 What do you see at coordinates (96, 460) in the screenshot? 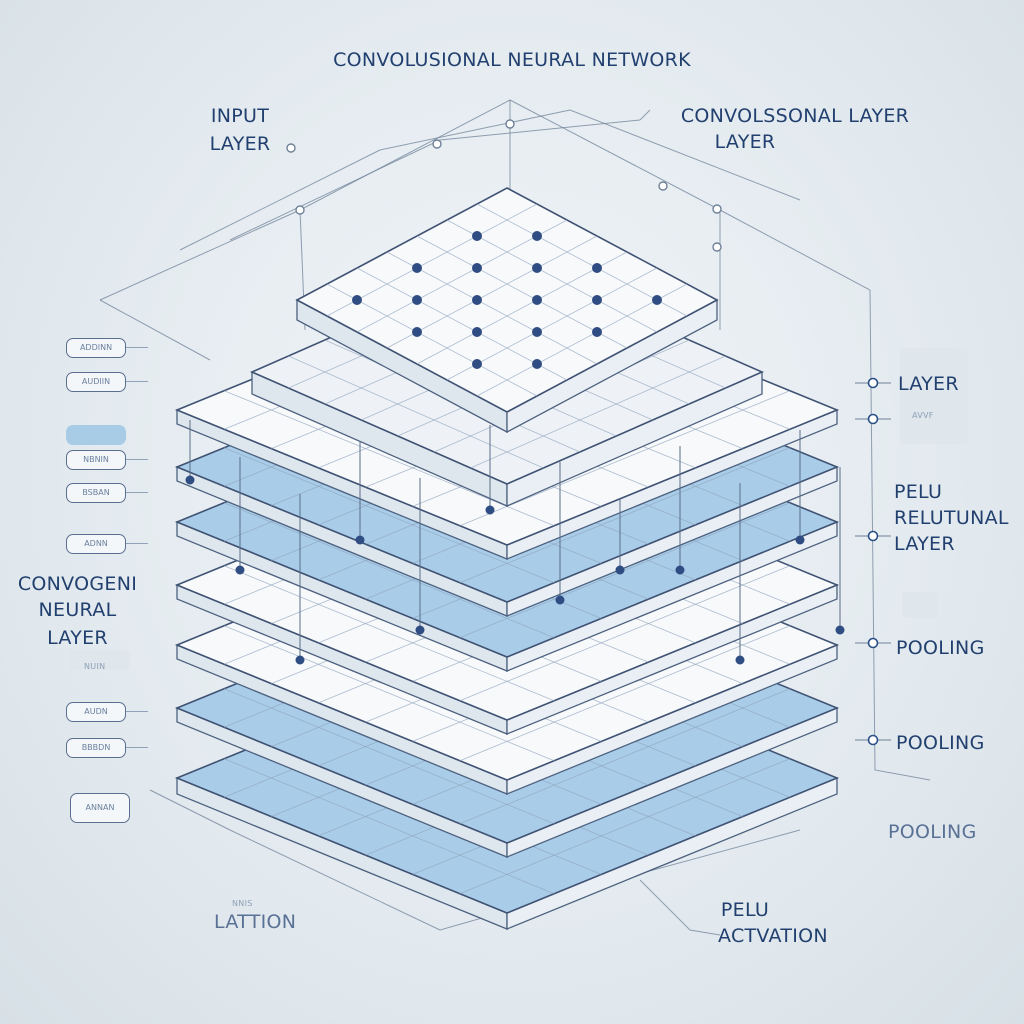
I see `side-tag-4: NBNIN` at bounding box center [96, 460].